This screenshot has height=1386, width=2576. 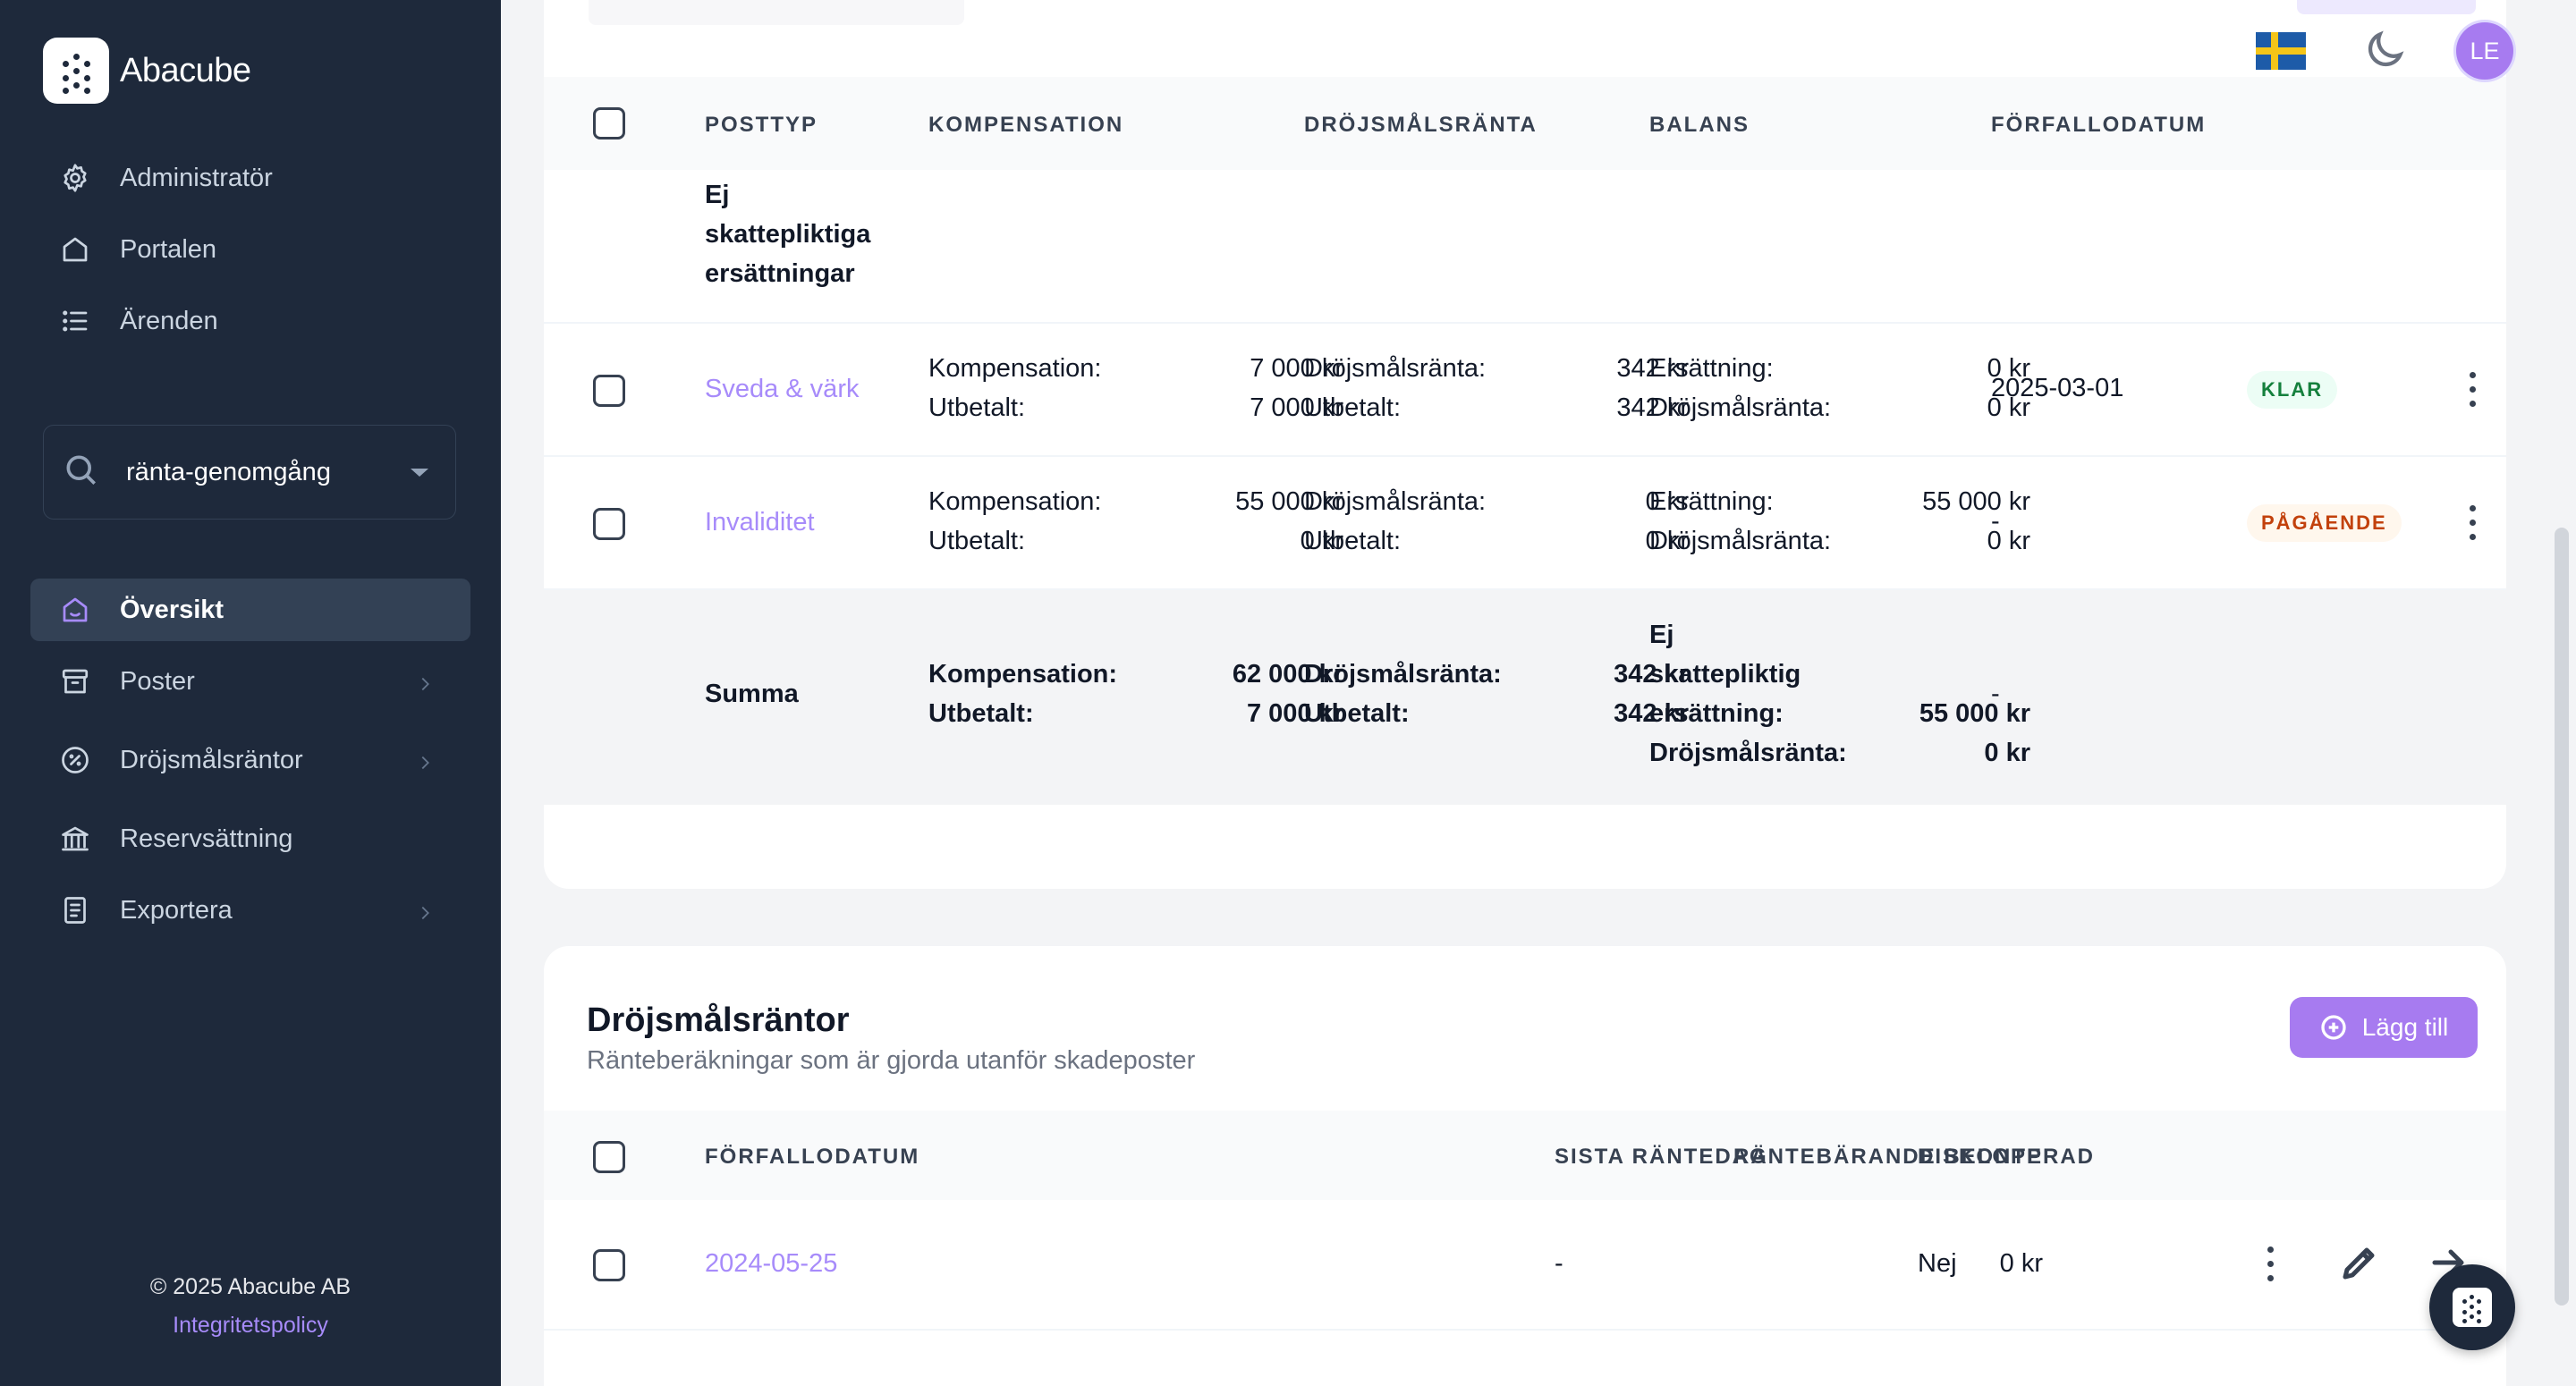 What do you see at coordinates (157, 681) in the screenshot?
I see `sidebar-item-label: Poster` at bounding box center [157, 681].